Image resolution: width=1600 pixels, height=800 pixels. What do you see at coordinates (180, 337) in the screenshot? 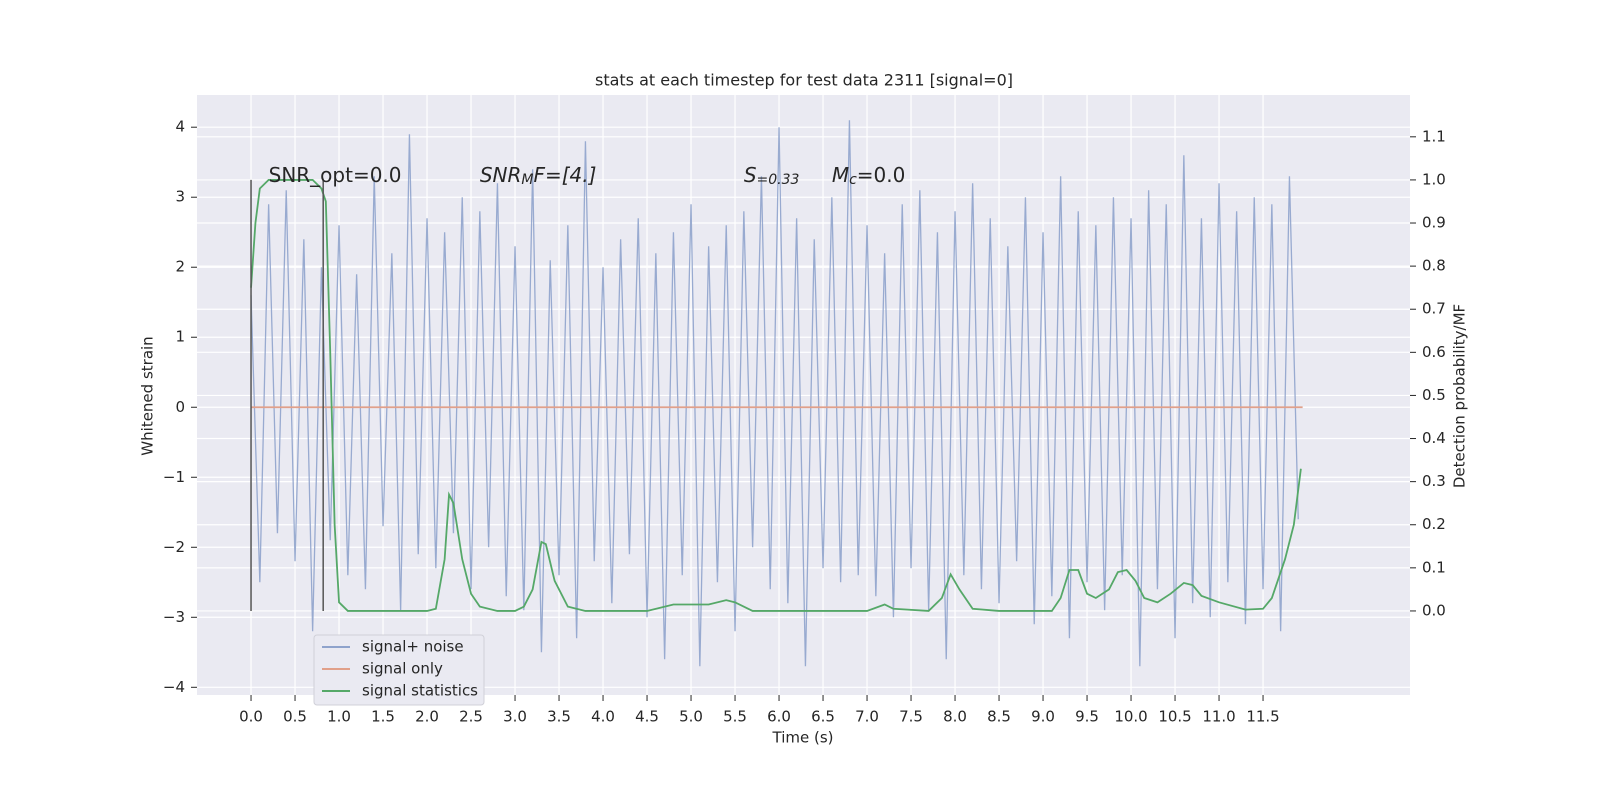
I see `y-tick-label: 1` at bounding box center [180, 337].